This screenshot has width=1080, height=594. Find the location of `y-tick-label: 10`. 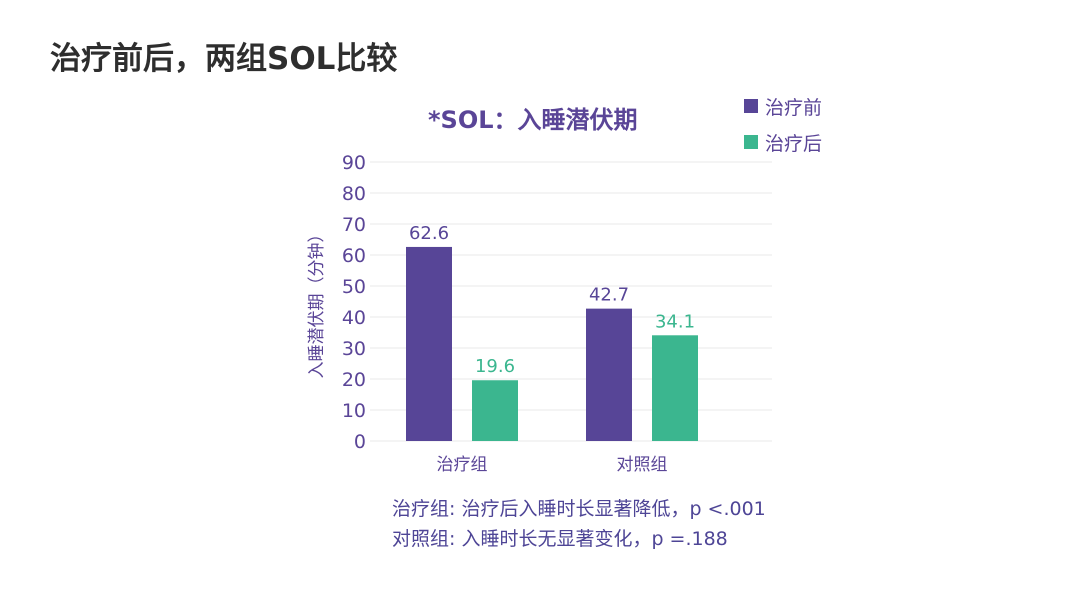

y-tick-label: 10 is located at coordinates (354, 411).